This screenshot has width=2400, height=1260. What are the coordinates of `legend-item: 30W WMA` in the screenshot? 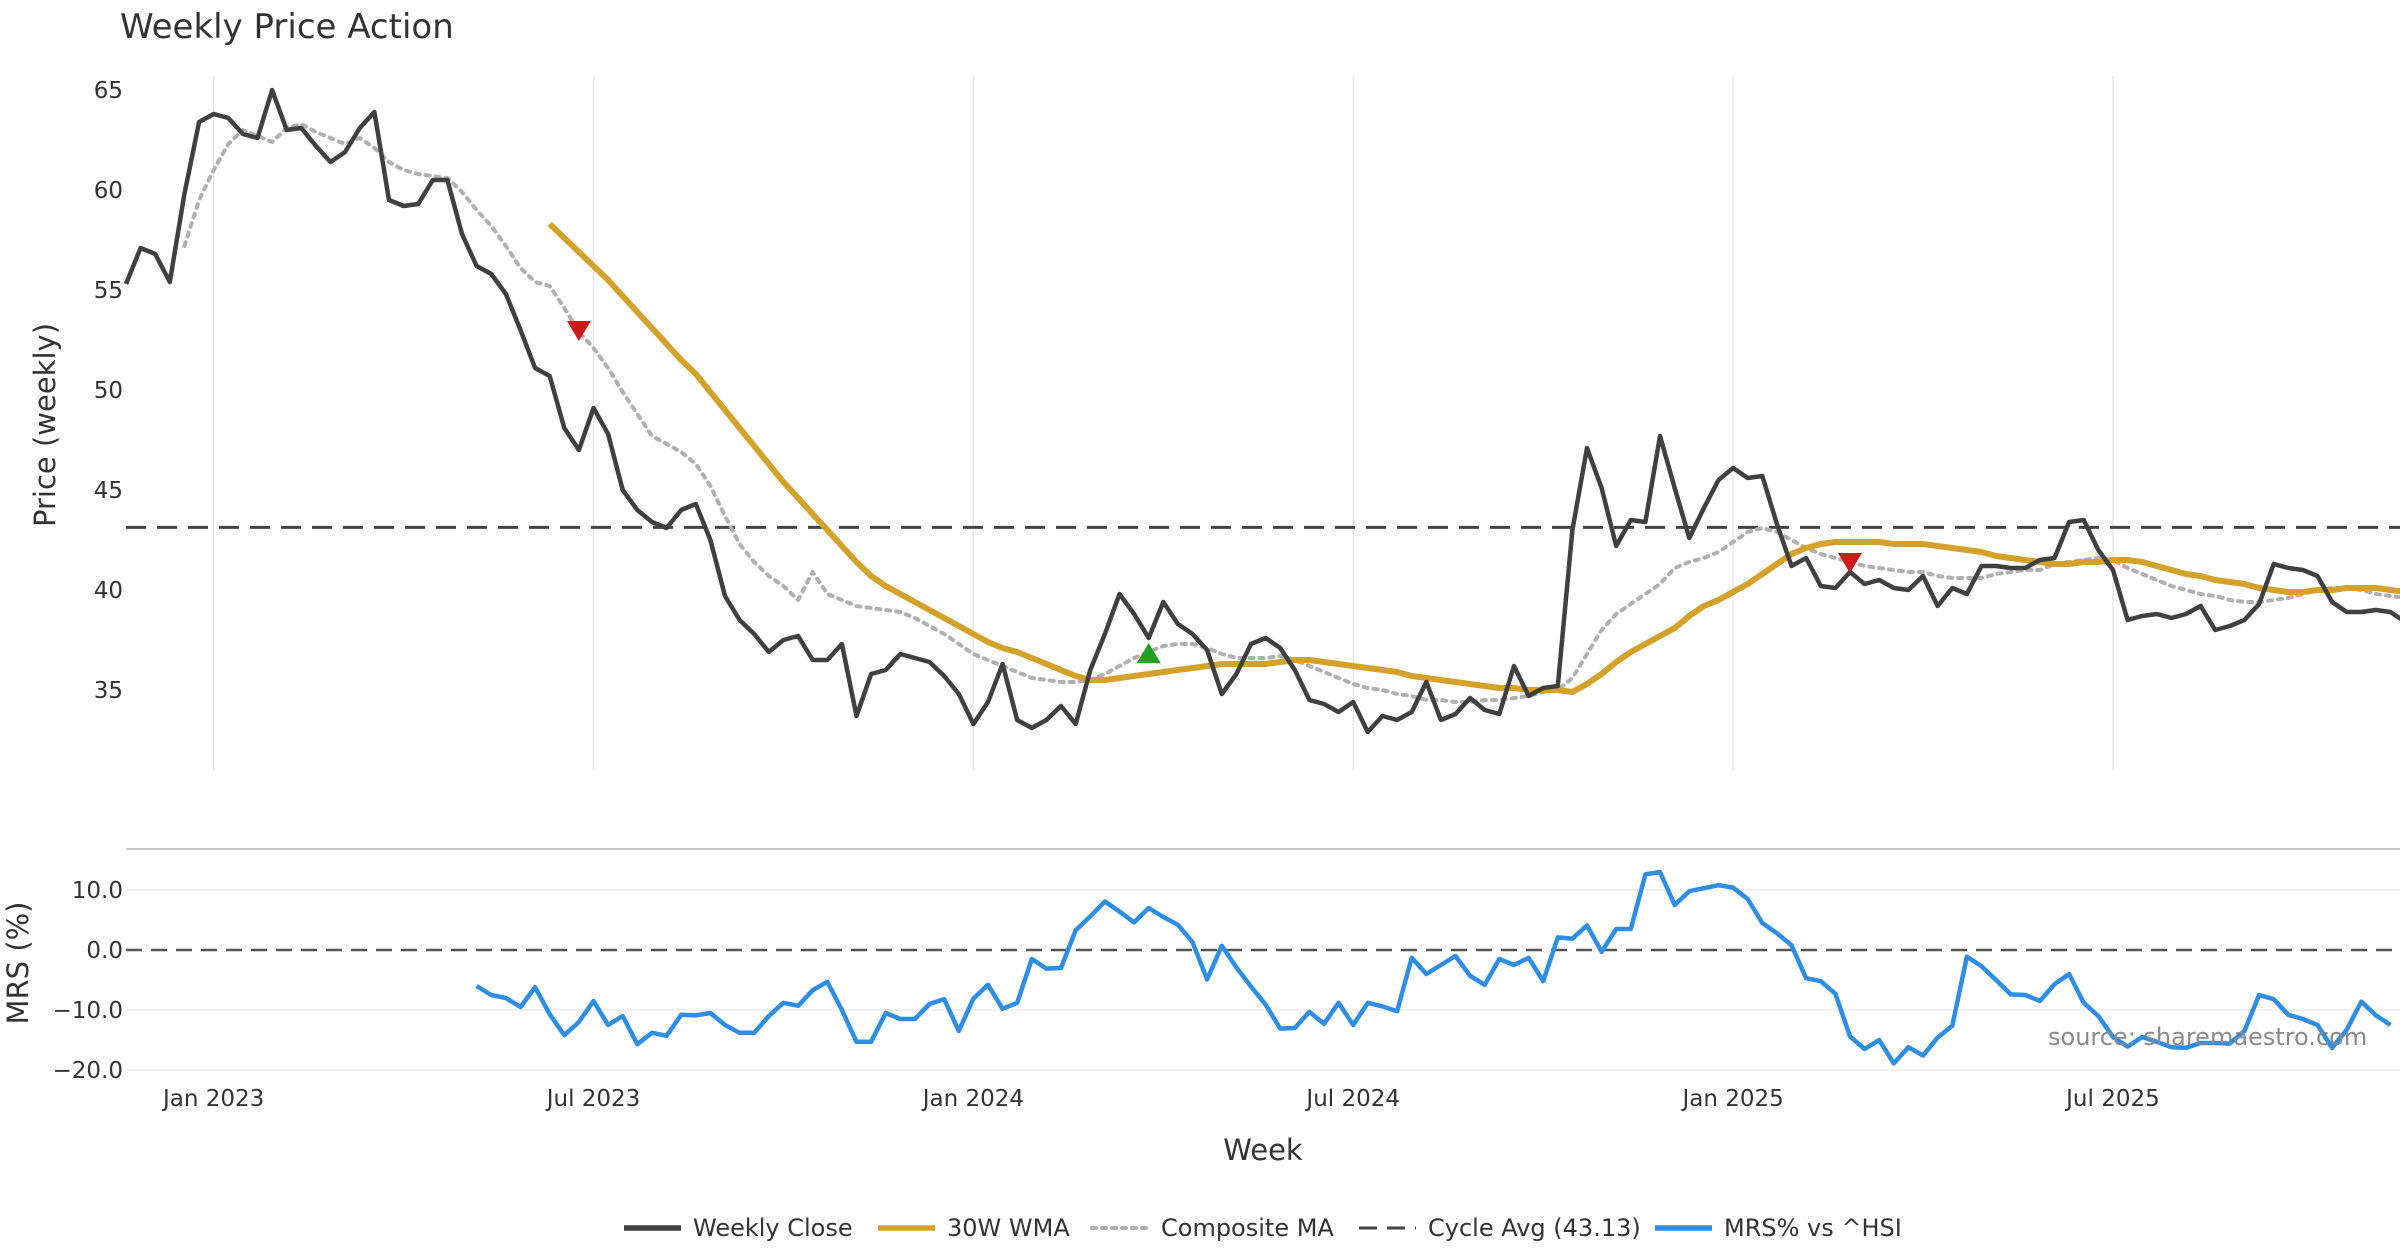 It's located at (974, 1228).